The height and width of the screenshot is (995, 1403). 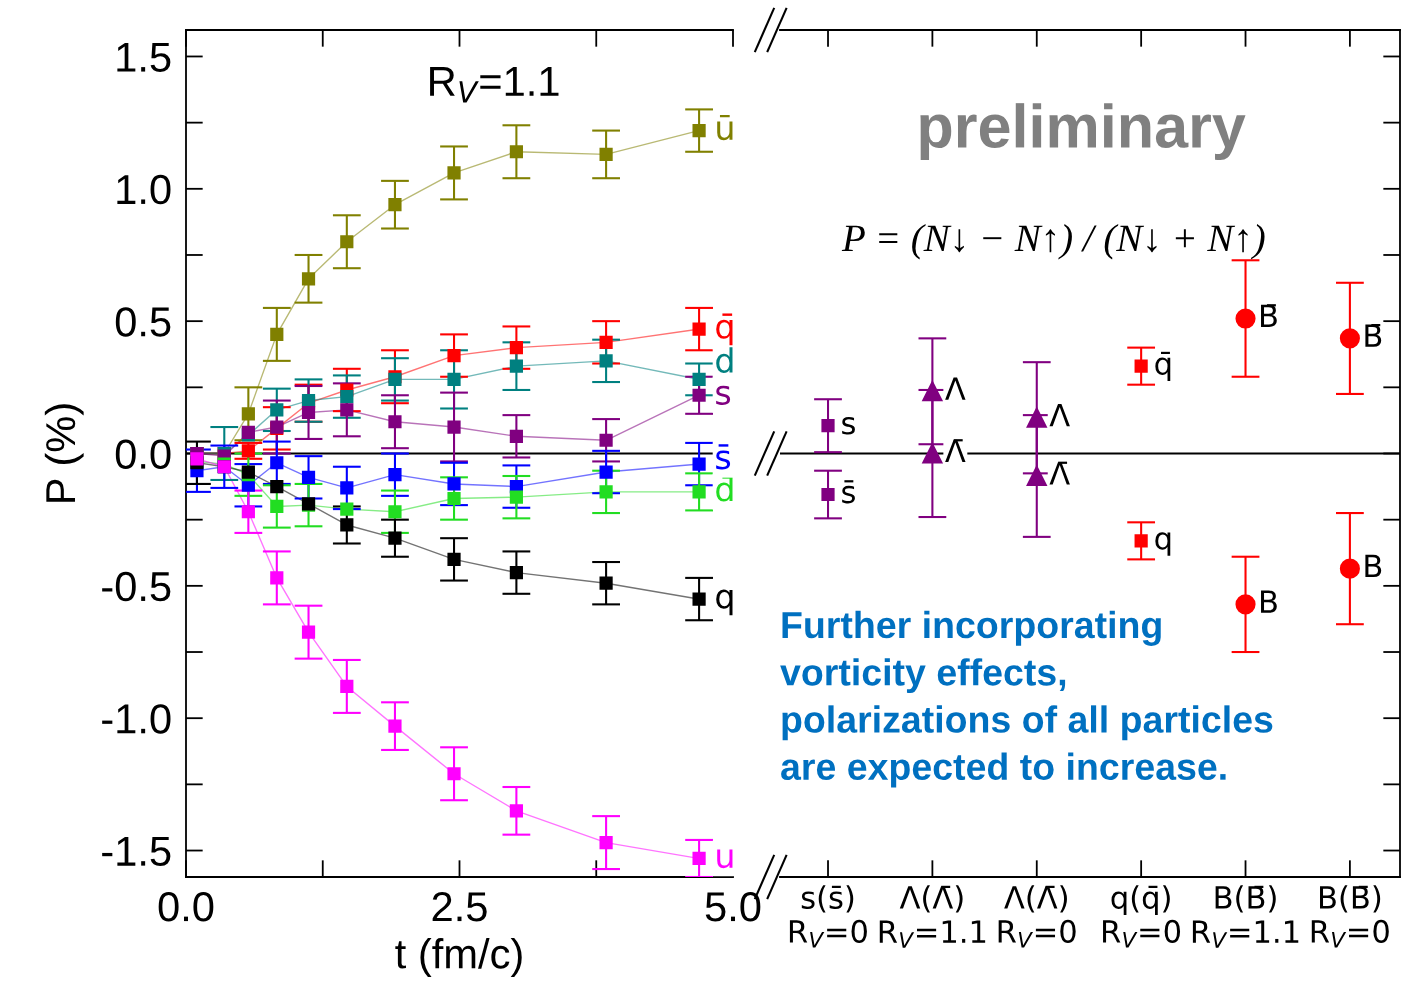 I want to click on y-tick-label: 1.0, so click(x=144, y=189).